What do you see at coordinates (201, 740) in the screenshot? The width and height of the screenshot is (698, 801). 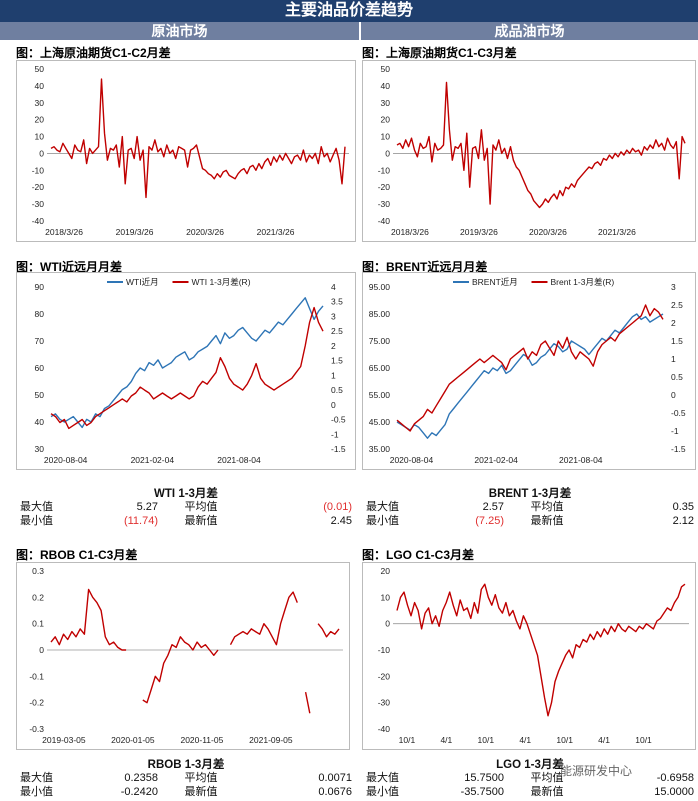 I see `x-tick-label: 2020-11-05` at bounding box center [201, 740].